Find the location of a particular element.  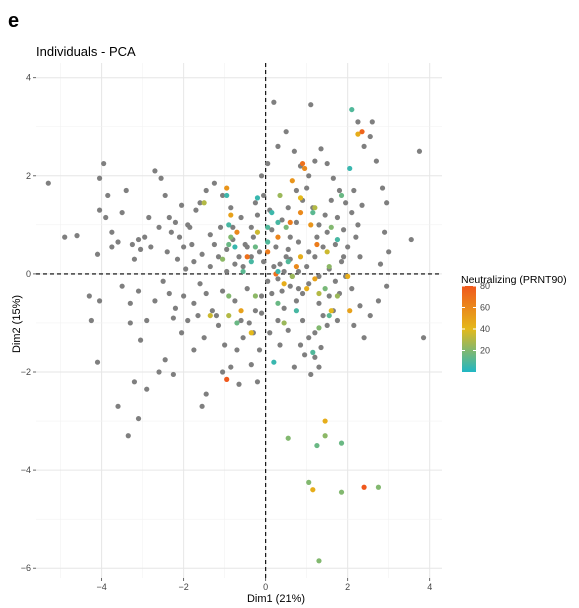

y-tick-label: −6 is located at coordinates (26, 568).